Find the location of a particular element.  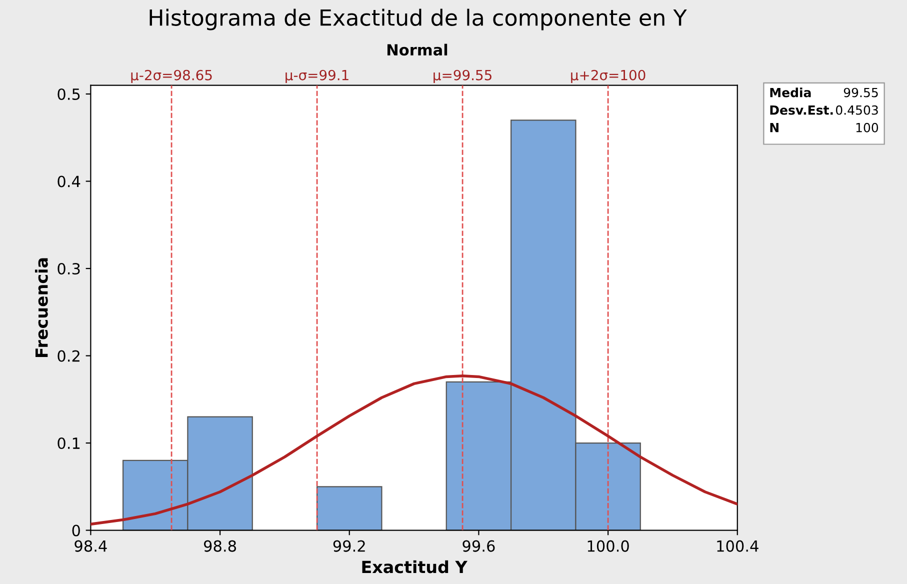

text: Media 99.55 is located at coordinates (824, 93).